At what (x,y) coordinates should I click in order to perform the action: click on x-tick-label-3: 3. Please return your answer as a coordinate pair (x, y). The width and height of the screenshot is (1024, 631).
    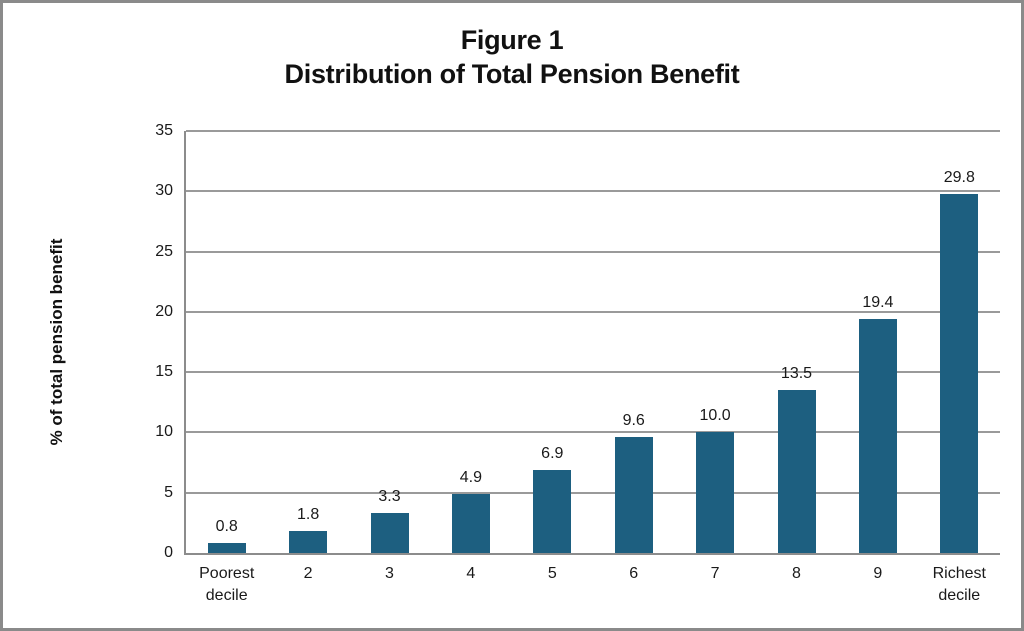
    Looking at the image, I should click on (389, 573).